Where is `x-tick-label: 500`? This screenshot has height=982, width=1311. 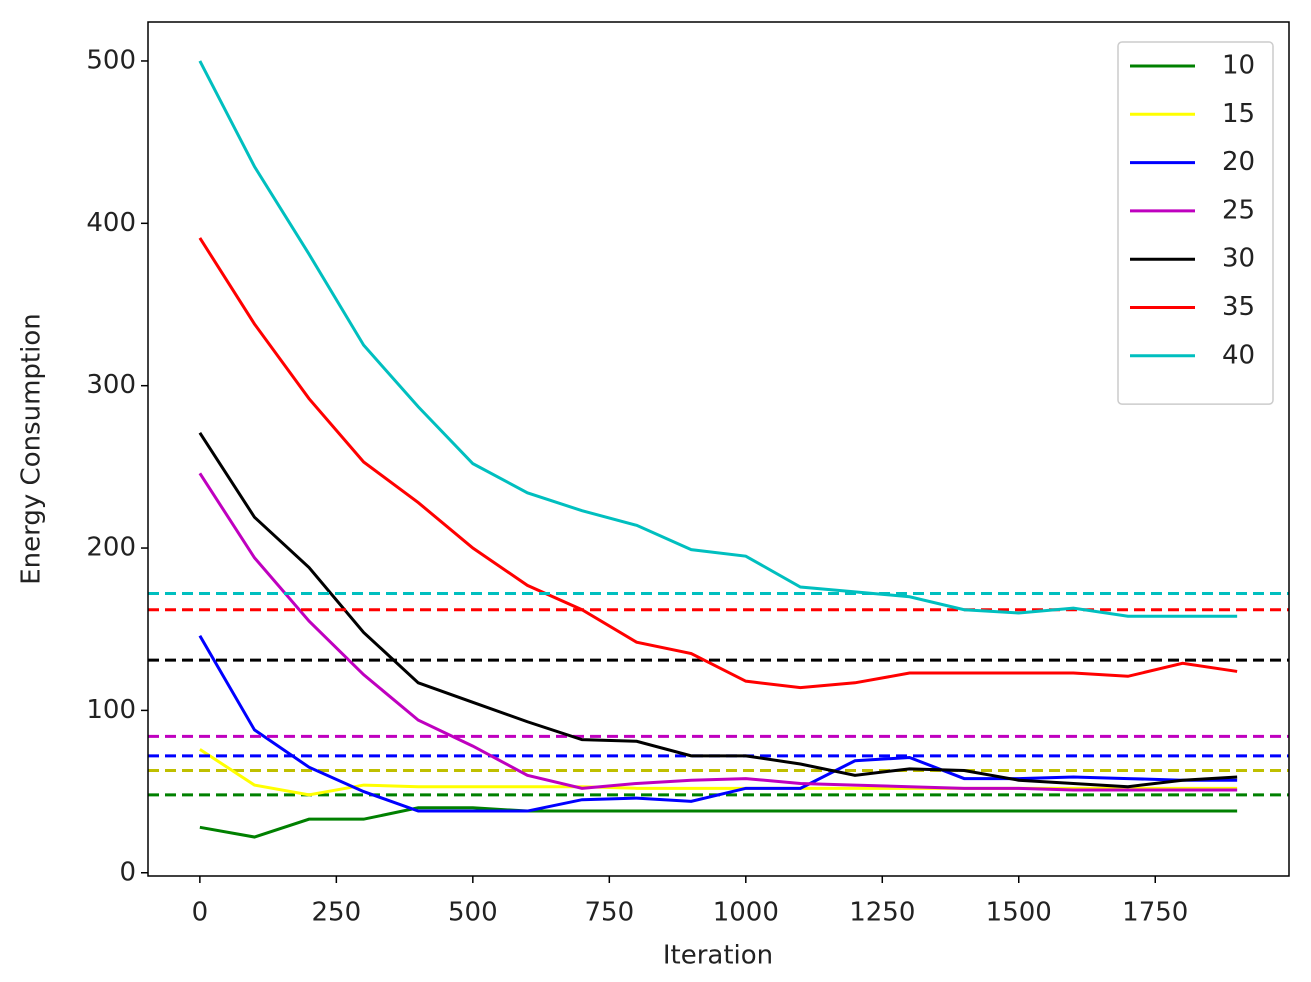
x-tick-label: 500 is located at coordinates (473, 913).